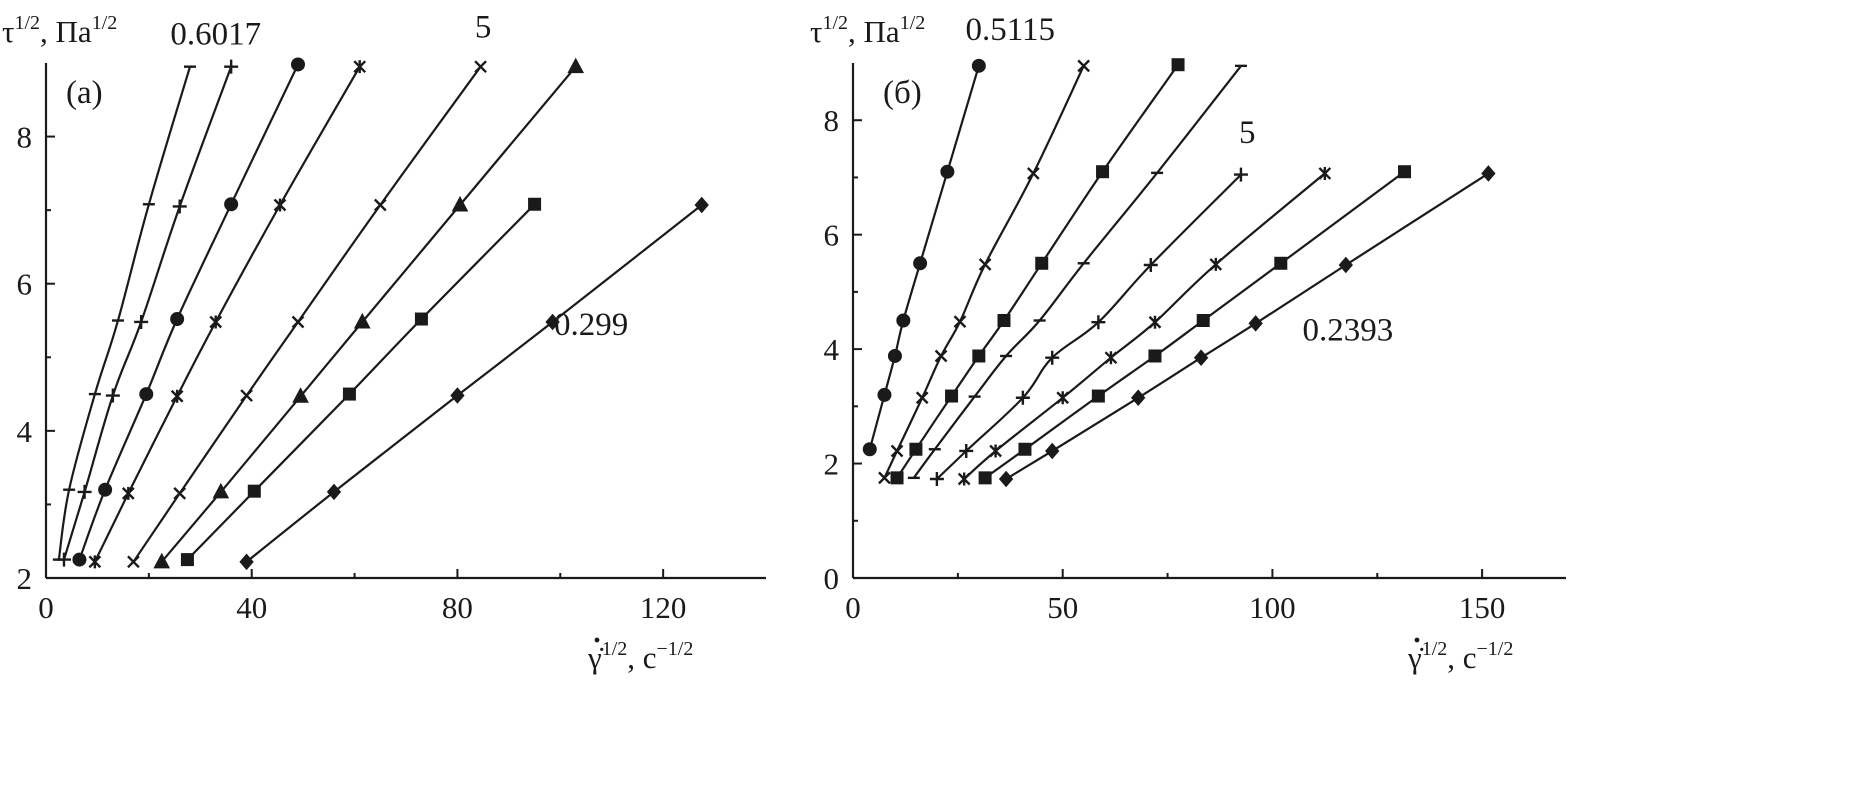  Describe the element at coordinates (25, 137) in the screenshot. I see `y-tick-label: 8` at that location.